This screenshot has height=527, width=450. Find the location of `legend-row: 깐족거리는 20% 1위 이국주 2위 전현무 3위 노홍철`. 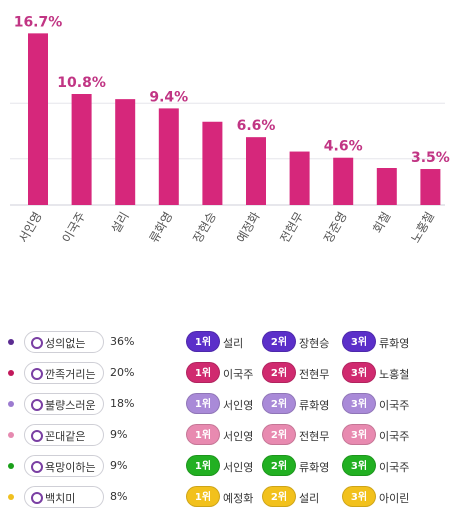

legend-row: 깐족거리는 20% 1위 이국주 2위 전현무 3위 노홍철 is located at coordinates (225, 373).